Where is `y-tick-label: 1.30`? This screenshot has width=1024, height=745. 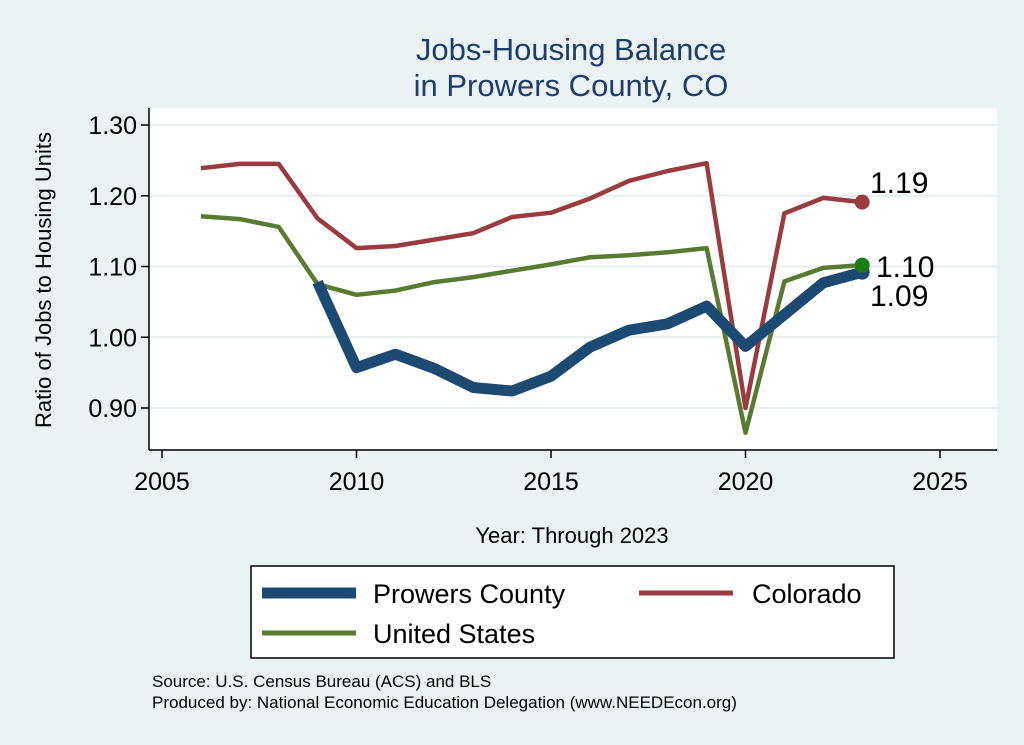 y-tick-label: 1.30 is located at coordinates (112, 126).